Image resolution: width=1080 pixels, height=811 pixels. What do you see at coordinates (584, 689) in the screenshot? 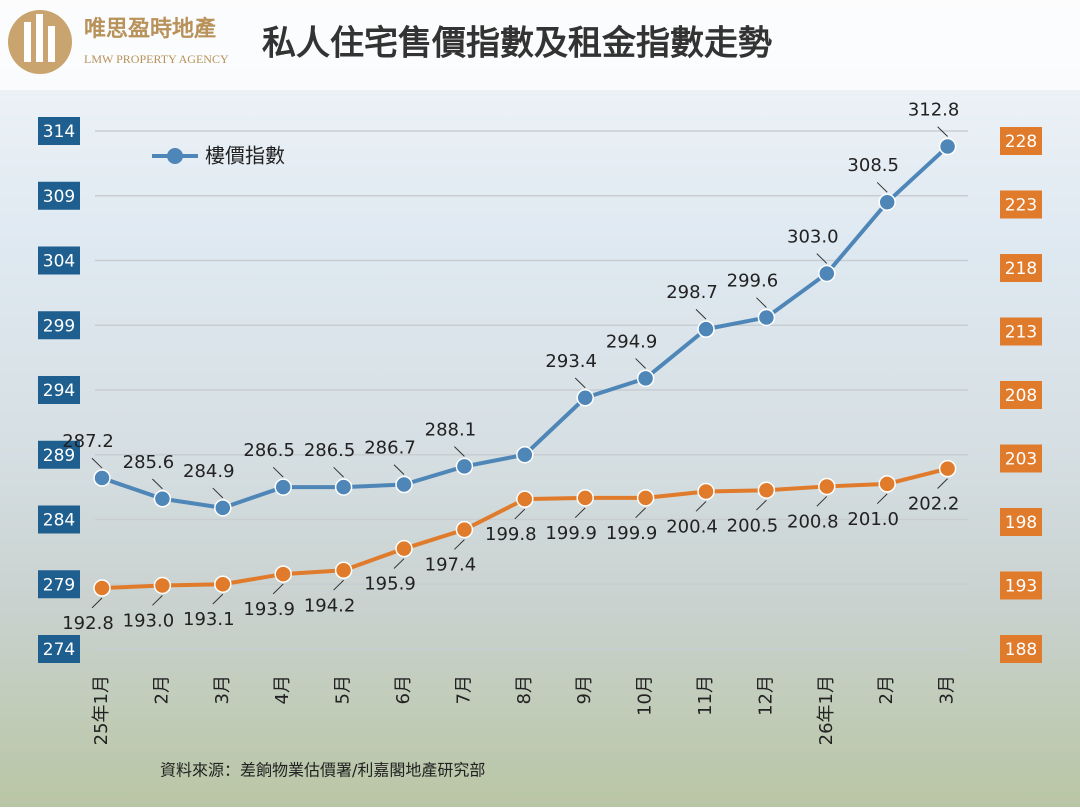
I see `x-tick-label: 9月` at bounding box center [584, 689].